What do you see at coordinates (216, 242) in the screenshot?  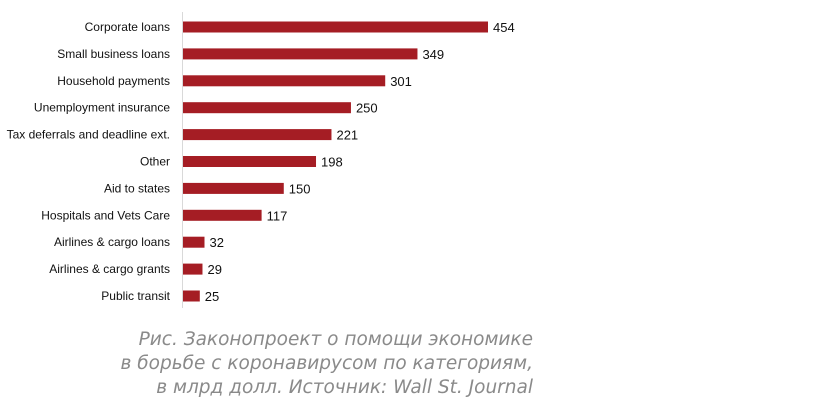 I see `data-label: 32` at bounding box center [216, 242].